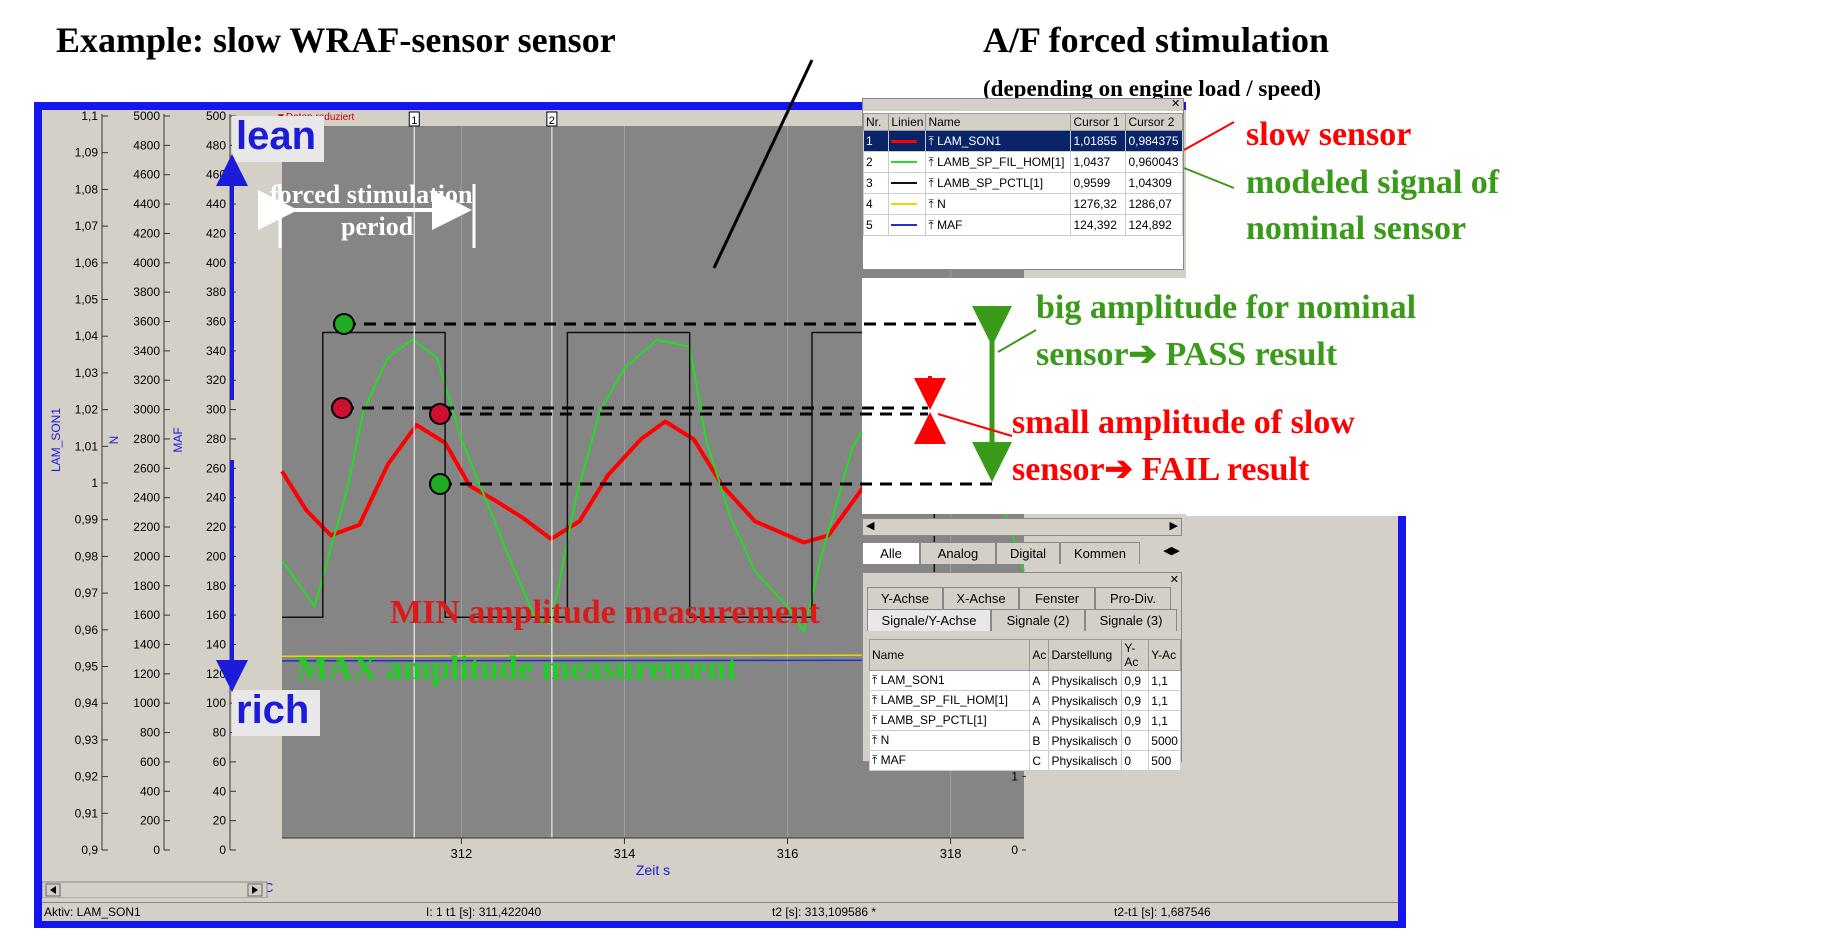 The image size is (1836, 948). What do you see at coordinates (1038, 620) in the screenshot?
I see `props-tab-signale-2-: Signale (2)` at bounding box center [1038, 620].